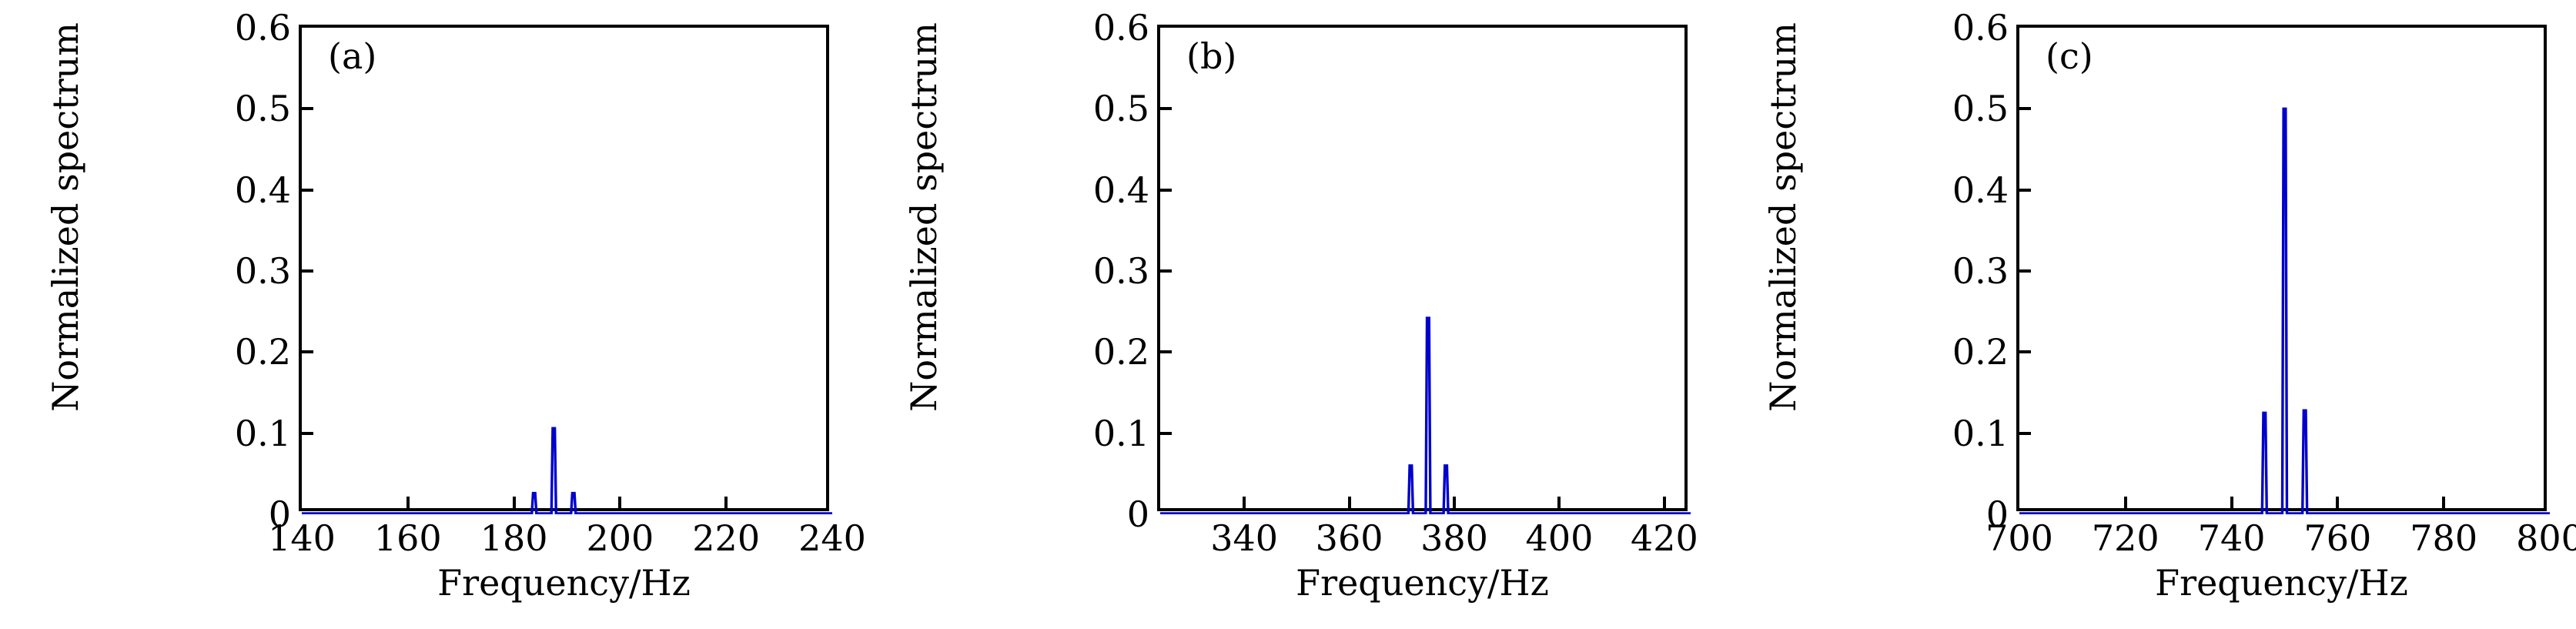  Describe the element at coordinates (2284, 310) in the screenshot. I see `spectrum-trace-c` at that location.